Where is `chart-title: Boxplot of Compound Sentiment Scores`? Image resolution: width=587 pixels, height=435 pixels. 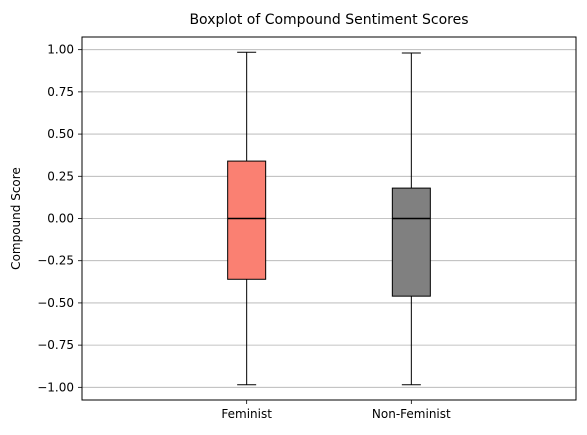 chart-title: Boxplot of Compound Sentiment Scores is located at coordinates (328, 20).